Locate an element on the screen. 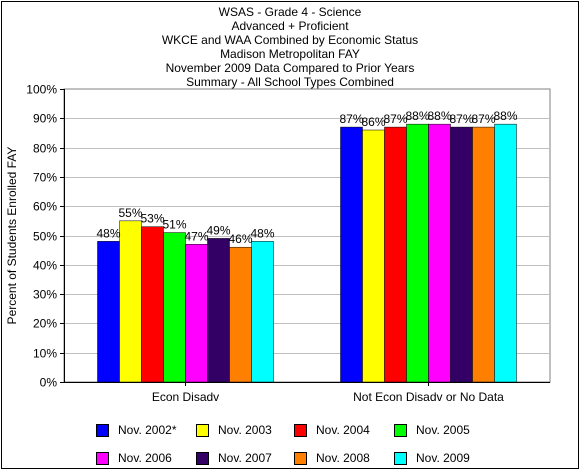  chart-title-line-3: WKCE and WAA Combined by Economic Status is located at coordinates (290, 40).